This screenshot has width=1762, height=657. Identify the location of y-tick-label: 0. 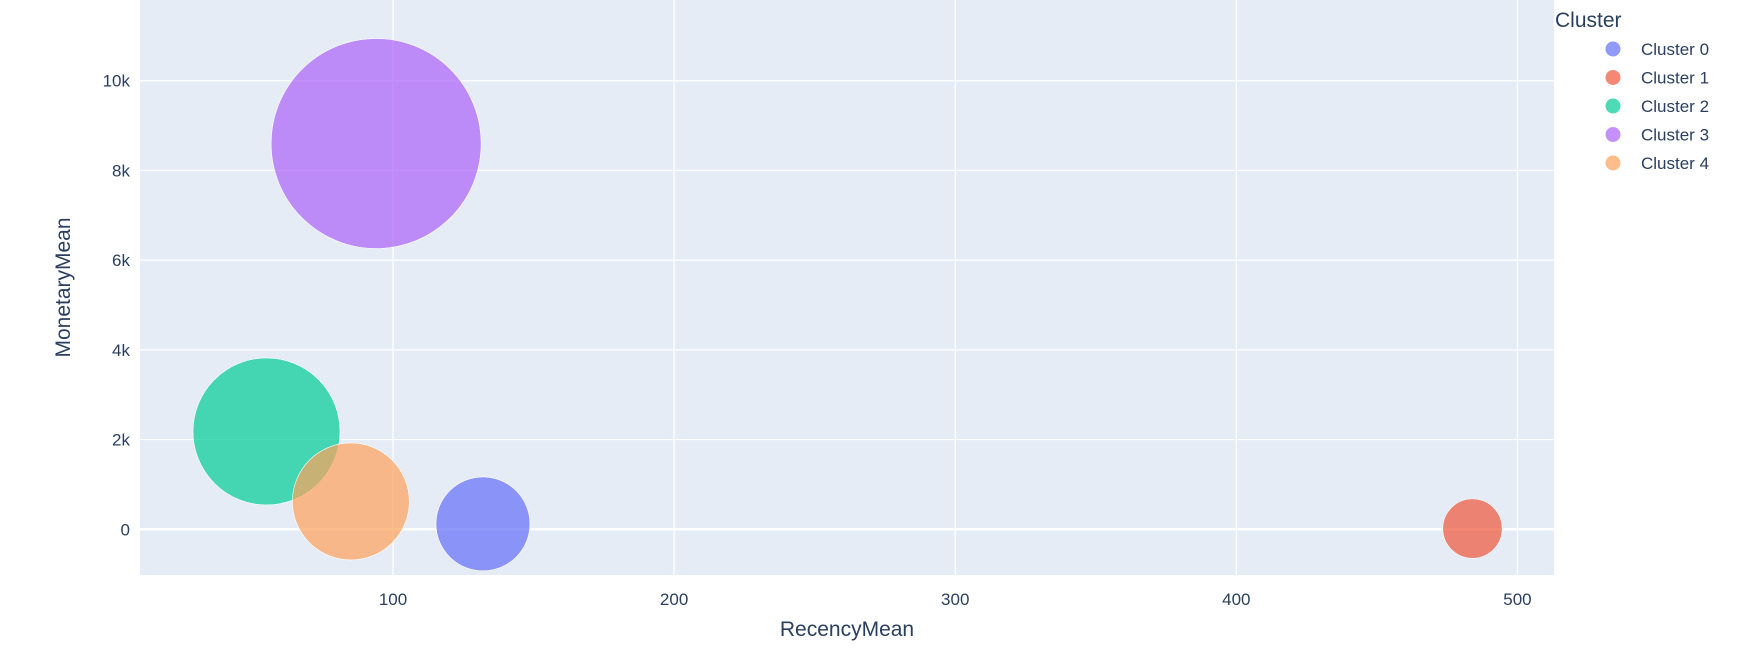
(125, 529).